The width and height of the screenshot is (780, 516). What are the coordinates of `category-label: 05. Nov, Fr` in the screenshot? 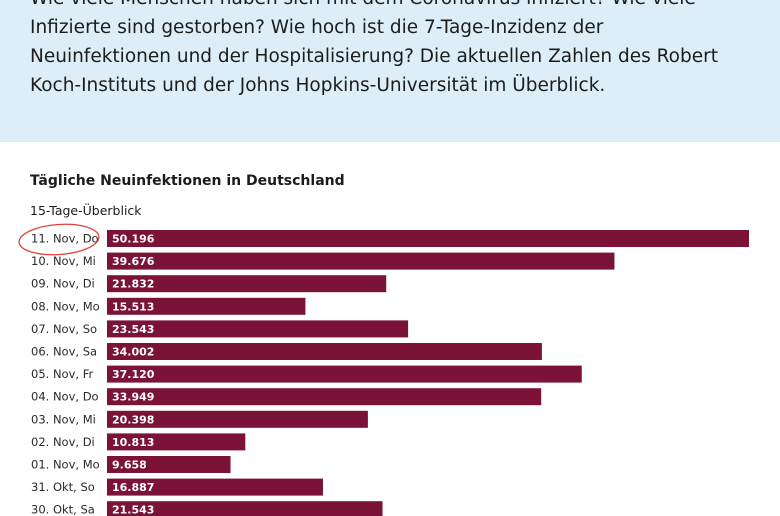 It's located at (62, 374).